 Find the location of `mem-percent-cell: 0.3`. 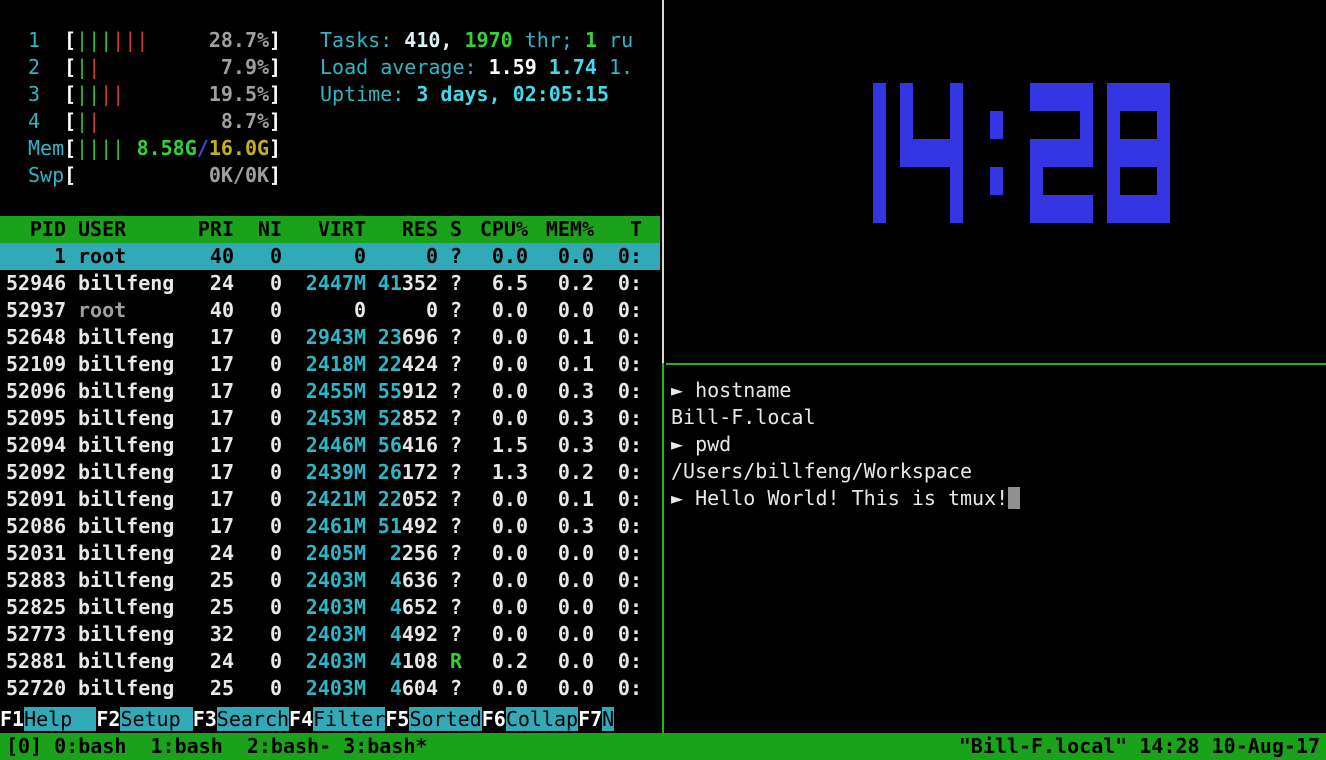

mem-percent-cell: 0.3 is located at coordinates (575, 418).